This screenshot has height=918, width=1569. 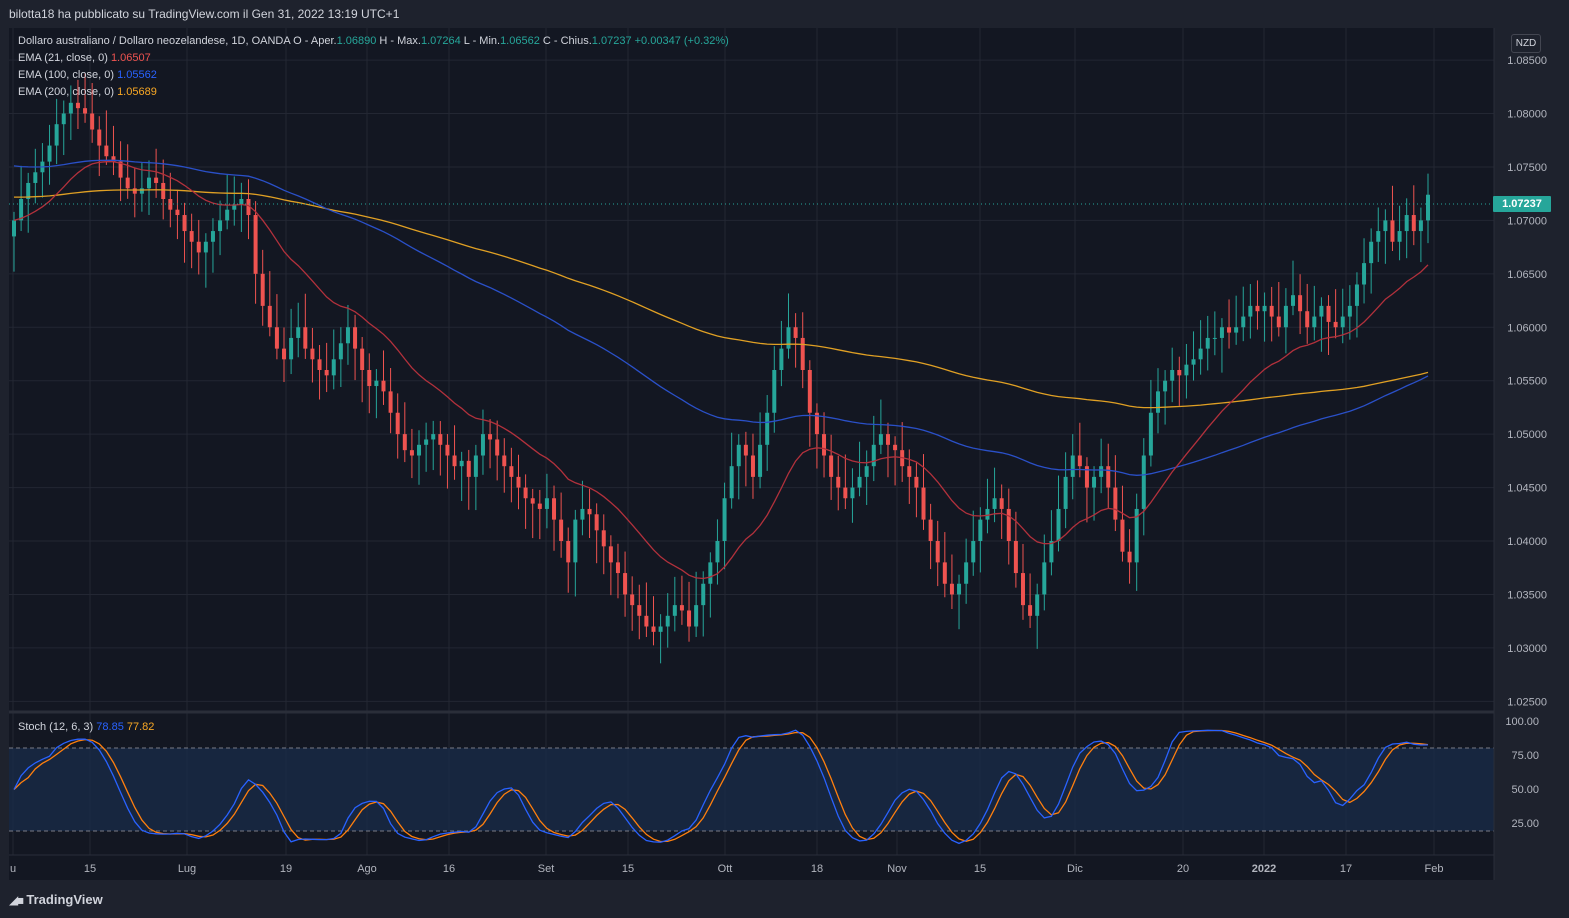 I want to click on stoch-tick-label: 25.00, so click(x=1525, y=824).